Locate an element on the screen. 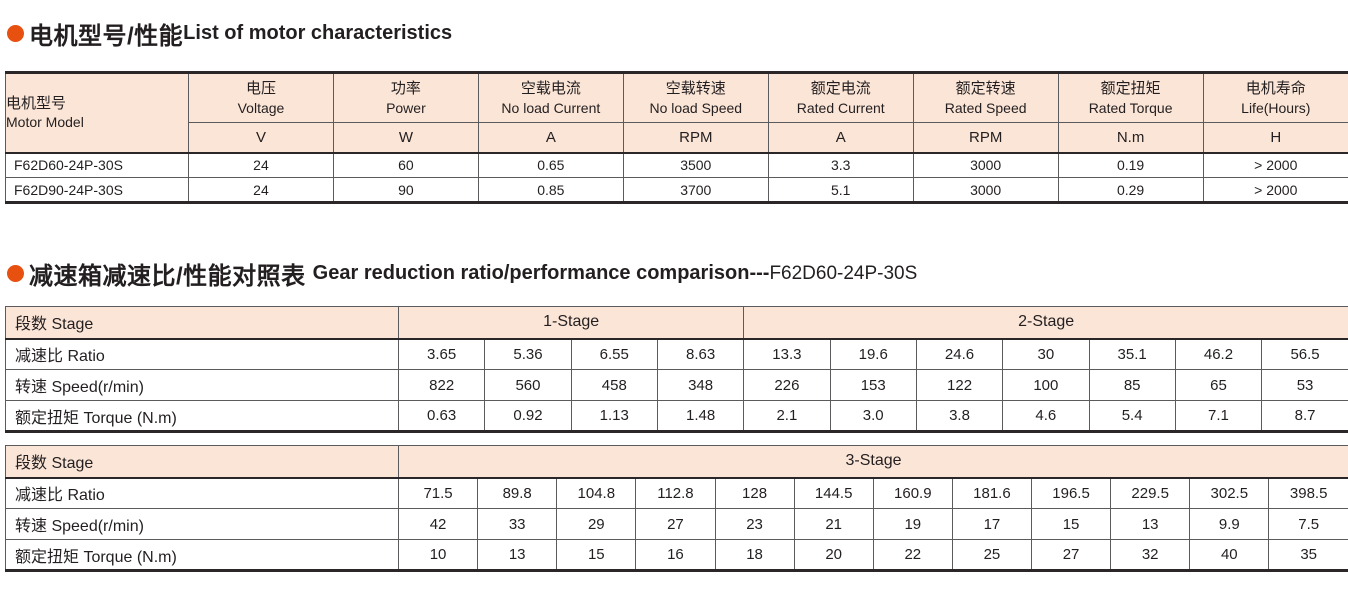 The image size is (1348, 596). unit-cell: H is located at coordinates (1275, 138).